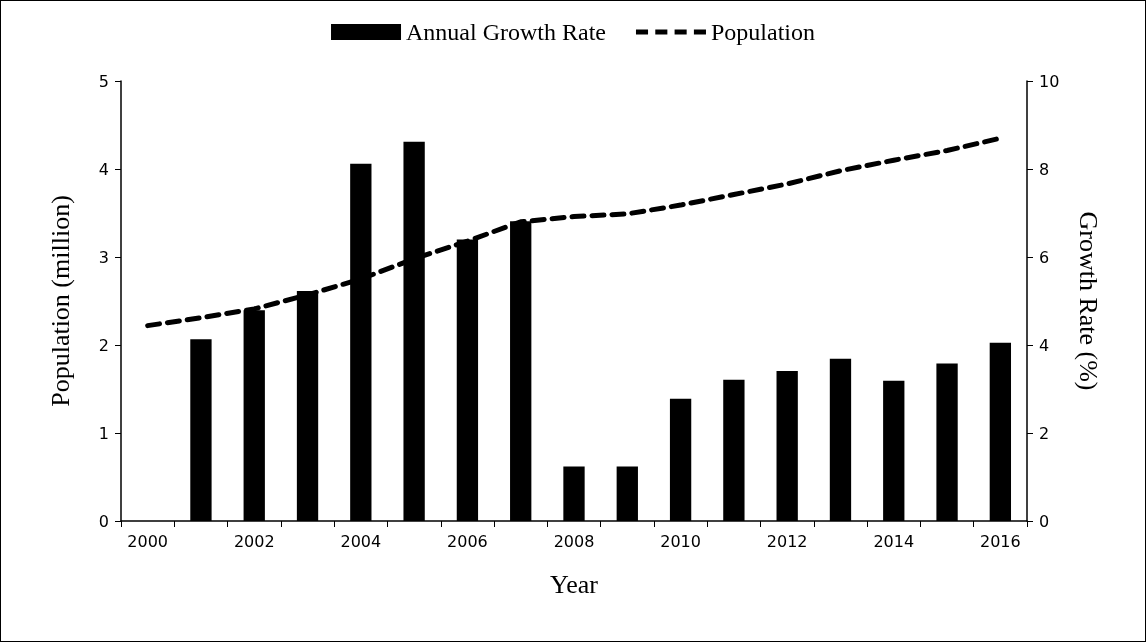 The width and height of the screenshot is (1146, 642). I want to click on y2-tick-label: 0, so click(1044, 521).